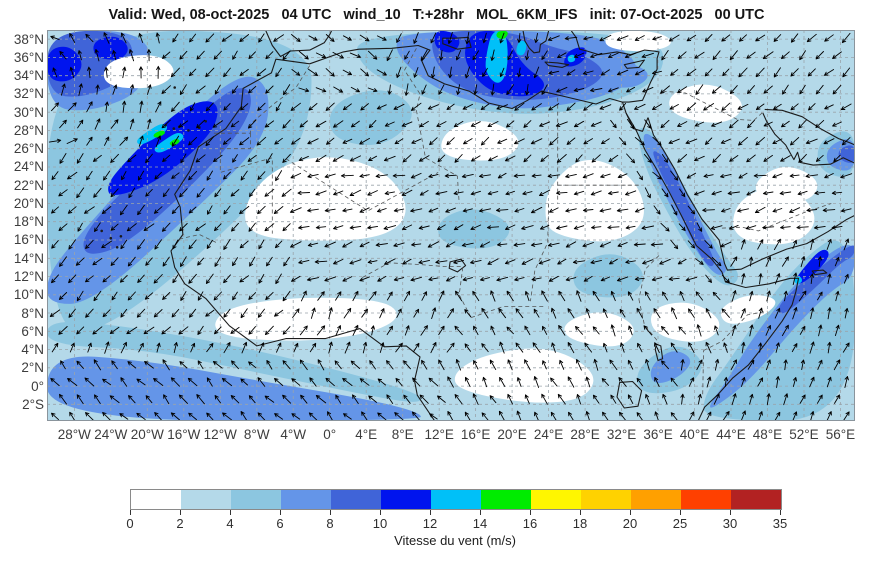 This screenshot has width=873, height=563. I want to click on lat-tick-label: 28°N, so click(28, 130).